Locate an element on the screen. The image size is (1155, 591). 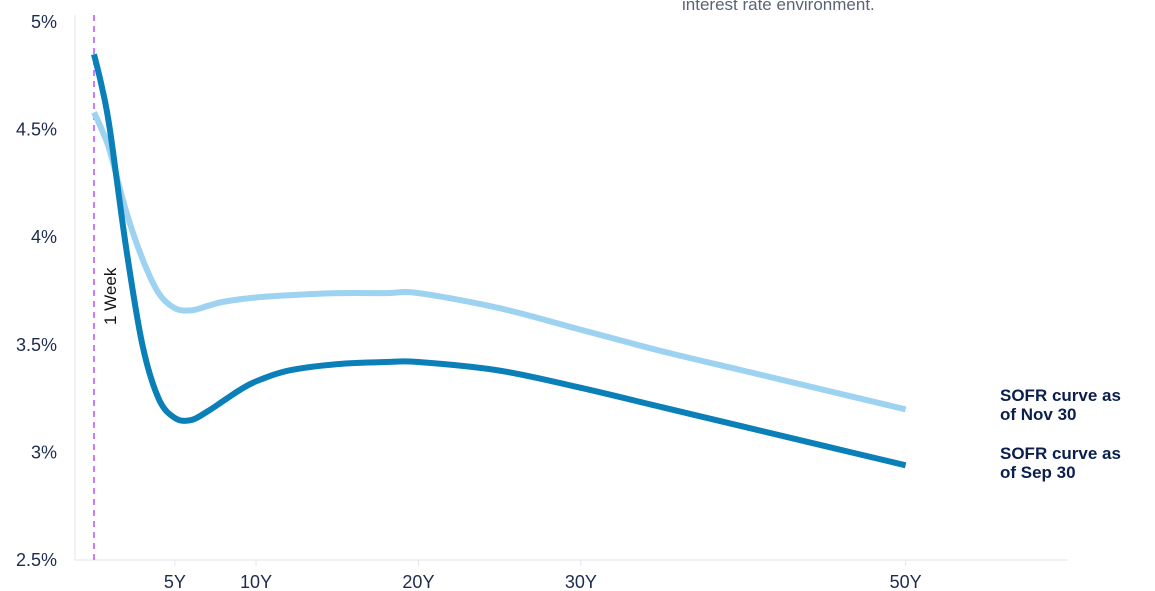
x-tick-label: 20Y is located at coordinates (418, 581).